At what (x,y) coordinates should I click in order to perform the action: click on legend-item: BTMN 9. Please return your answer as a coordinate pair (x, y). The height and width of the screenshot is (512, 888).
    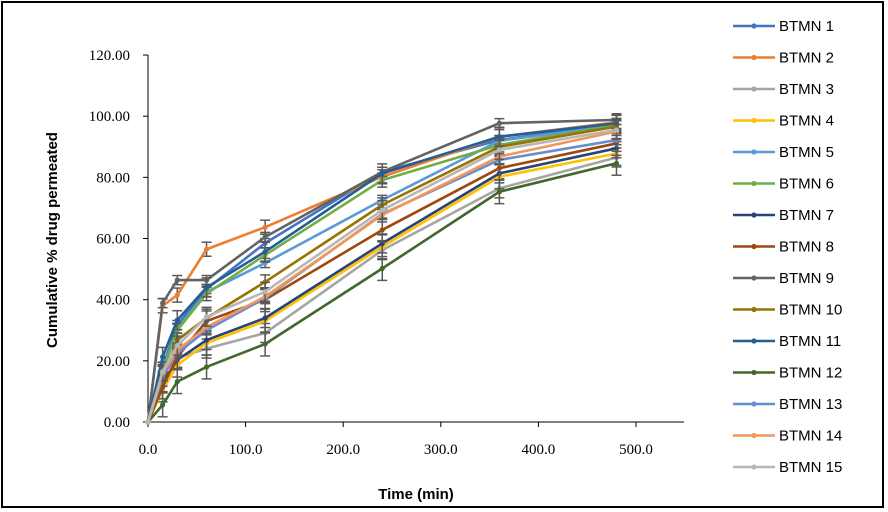
    Looking at the image, I should click on (783, 278).